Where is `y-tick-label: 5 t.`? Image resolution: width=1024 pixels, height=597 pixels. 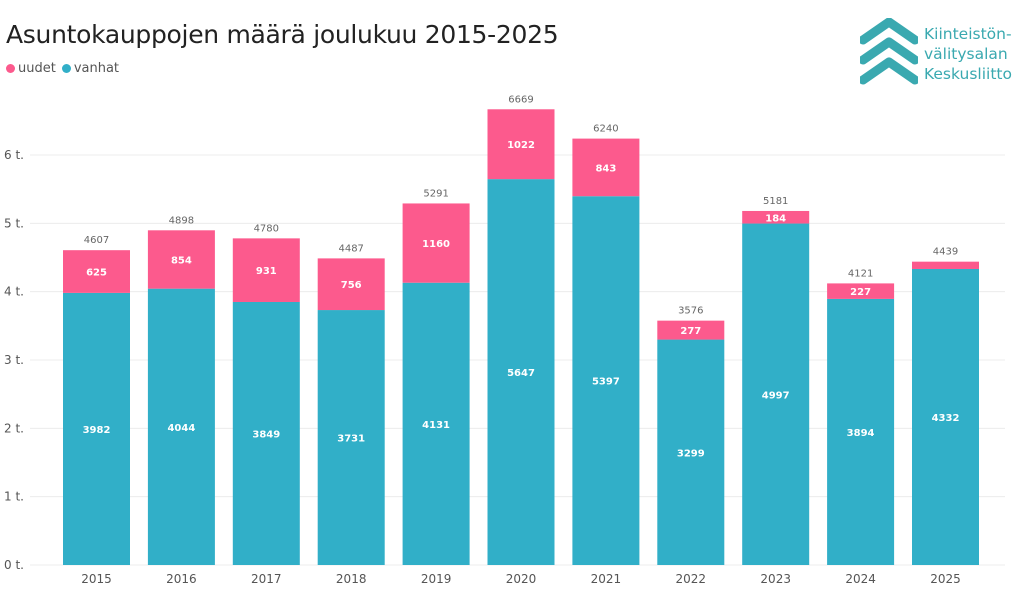
y-tick-label: 5 t. is located at coordinates (14, 223).